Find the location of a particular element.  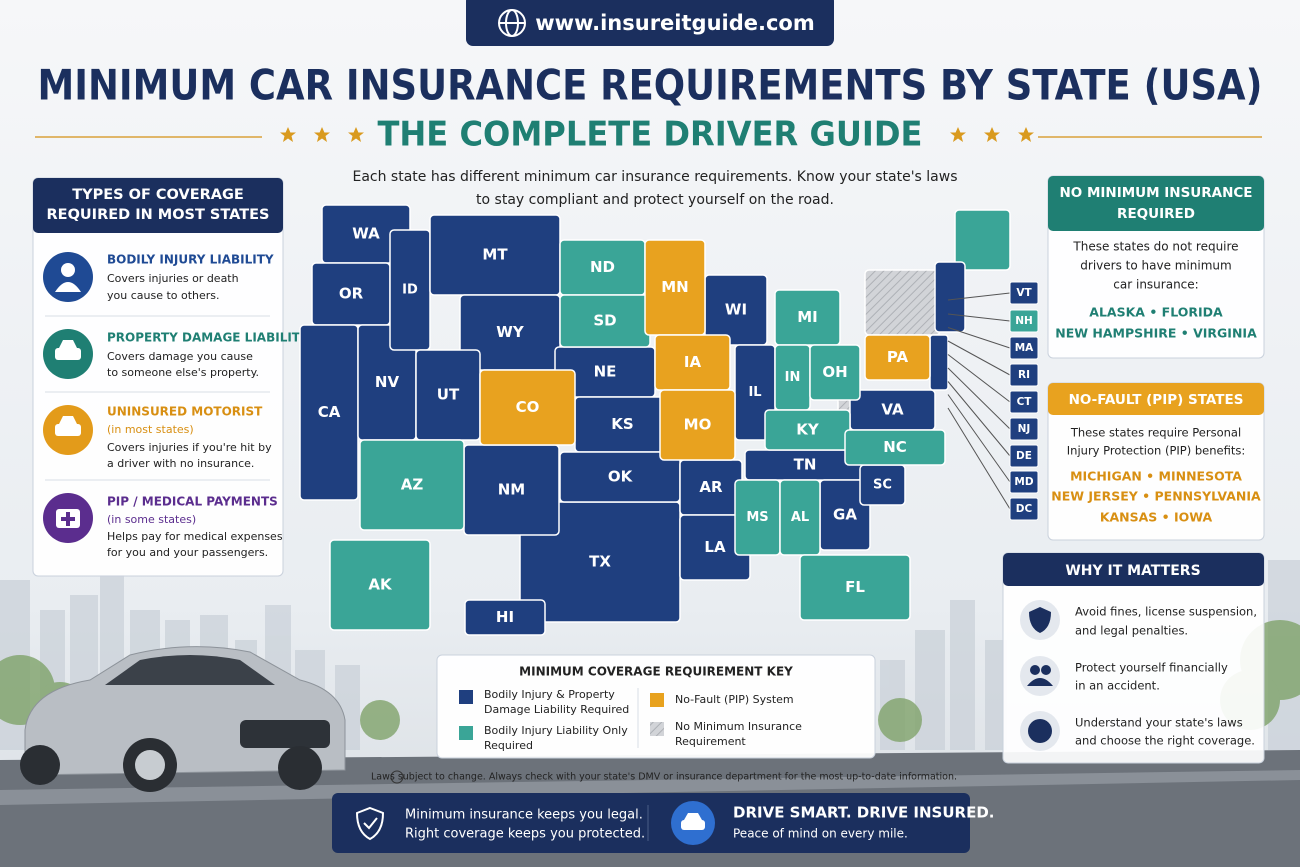

why-text: and choose the right coverage. is located at coordinates (1165, 741).